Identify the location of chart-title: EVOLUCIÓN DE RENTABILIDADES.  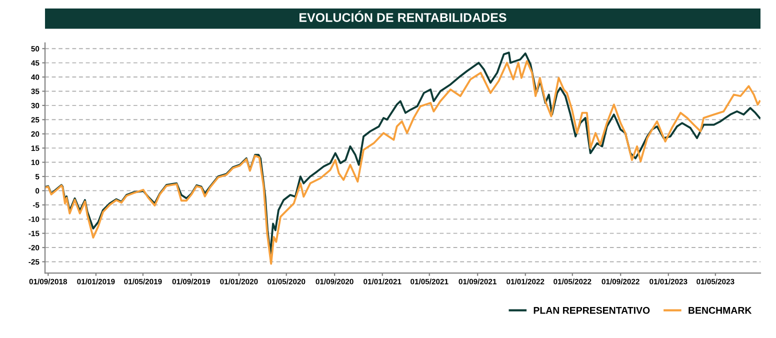
(403, 16).